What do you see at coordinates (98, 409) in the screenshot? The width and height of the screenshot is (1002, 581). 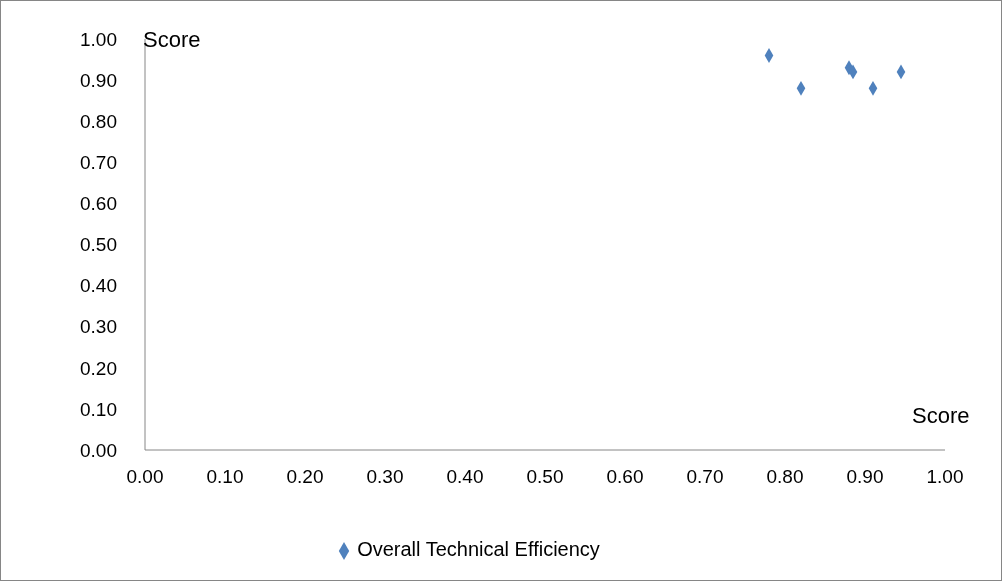 I see `y-tick-label: 0.10` at bounding box center [98, 409].